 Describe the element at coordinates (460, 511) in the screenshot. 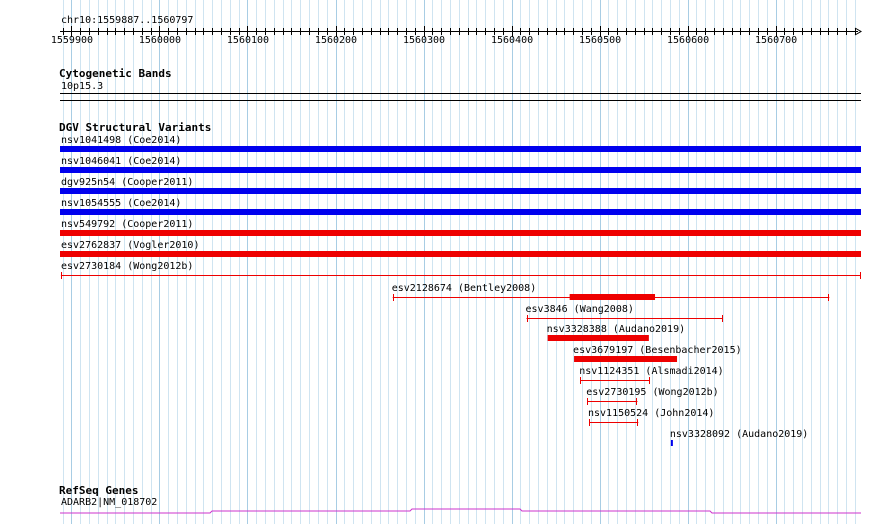

I see `refseq-gene-line` at that location.